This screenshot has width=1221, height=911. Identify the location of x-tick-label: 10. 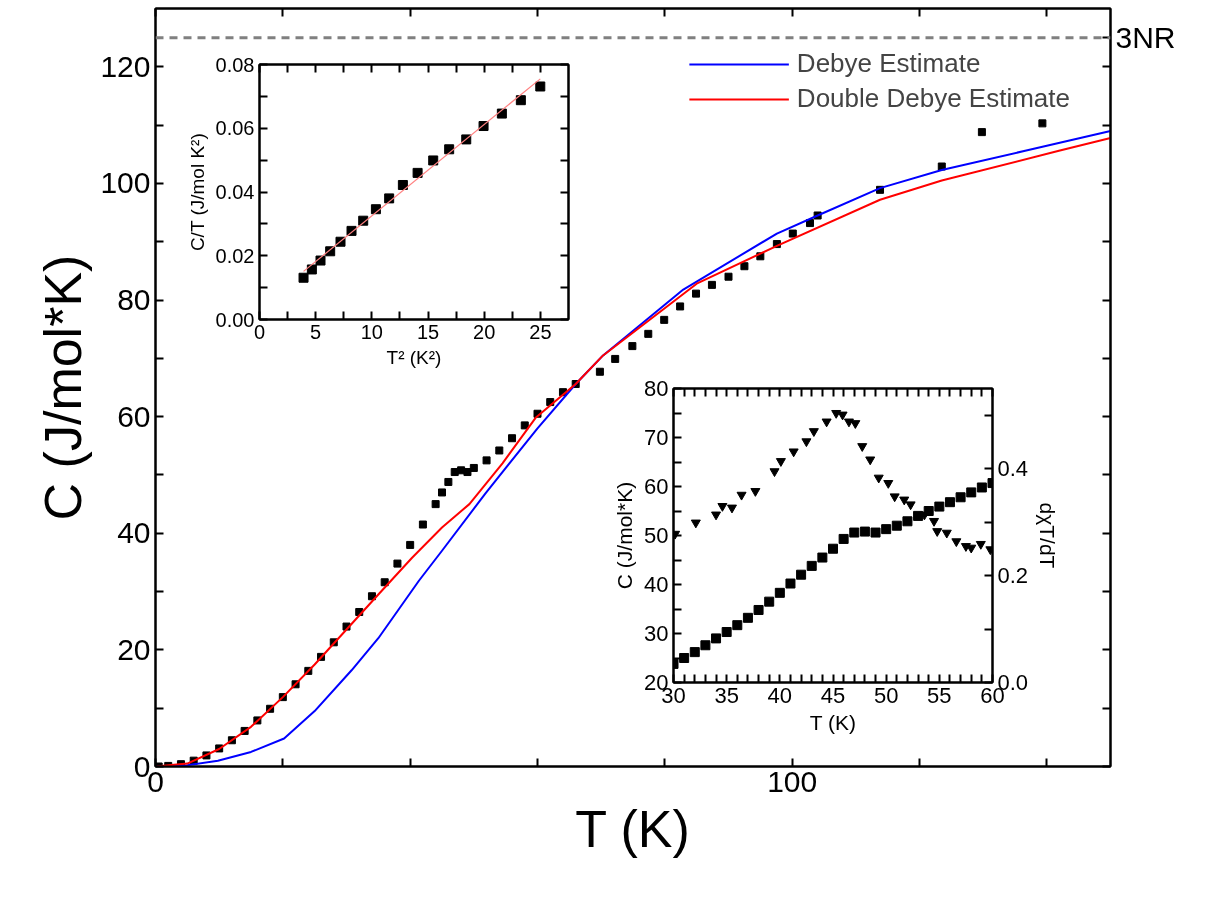
(371, 331).